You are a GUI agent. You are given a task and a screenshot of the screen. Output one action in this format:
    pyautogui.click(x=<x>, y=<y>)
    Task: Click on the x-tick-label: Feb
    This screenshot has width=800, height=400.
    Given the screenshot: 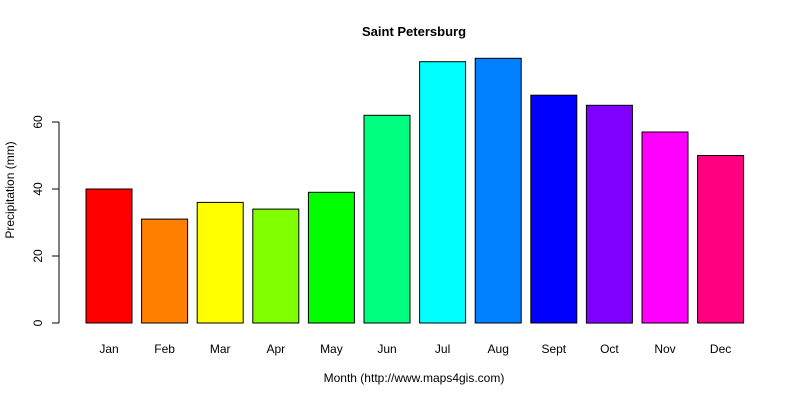 What is the action you would take?
    pyautogui.click(x=164, y=349)
    